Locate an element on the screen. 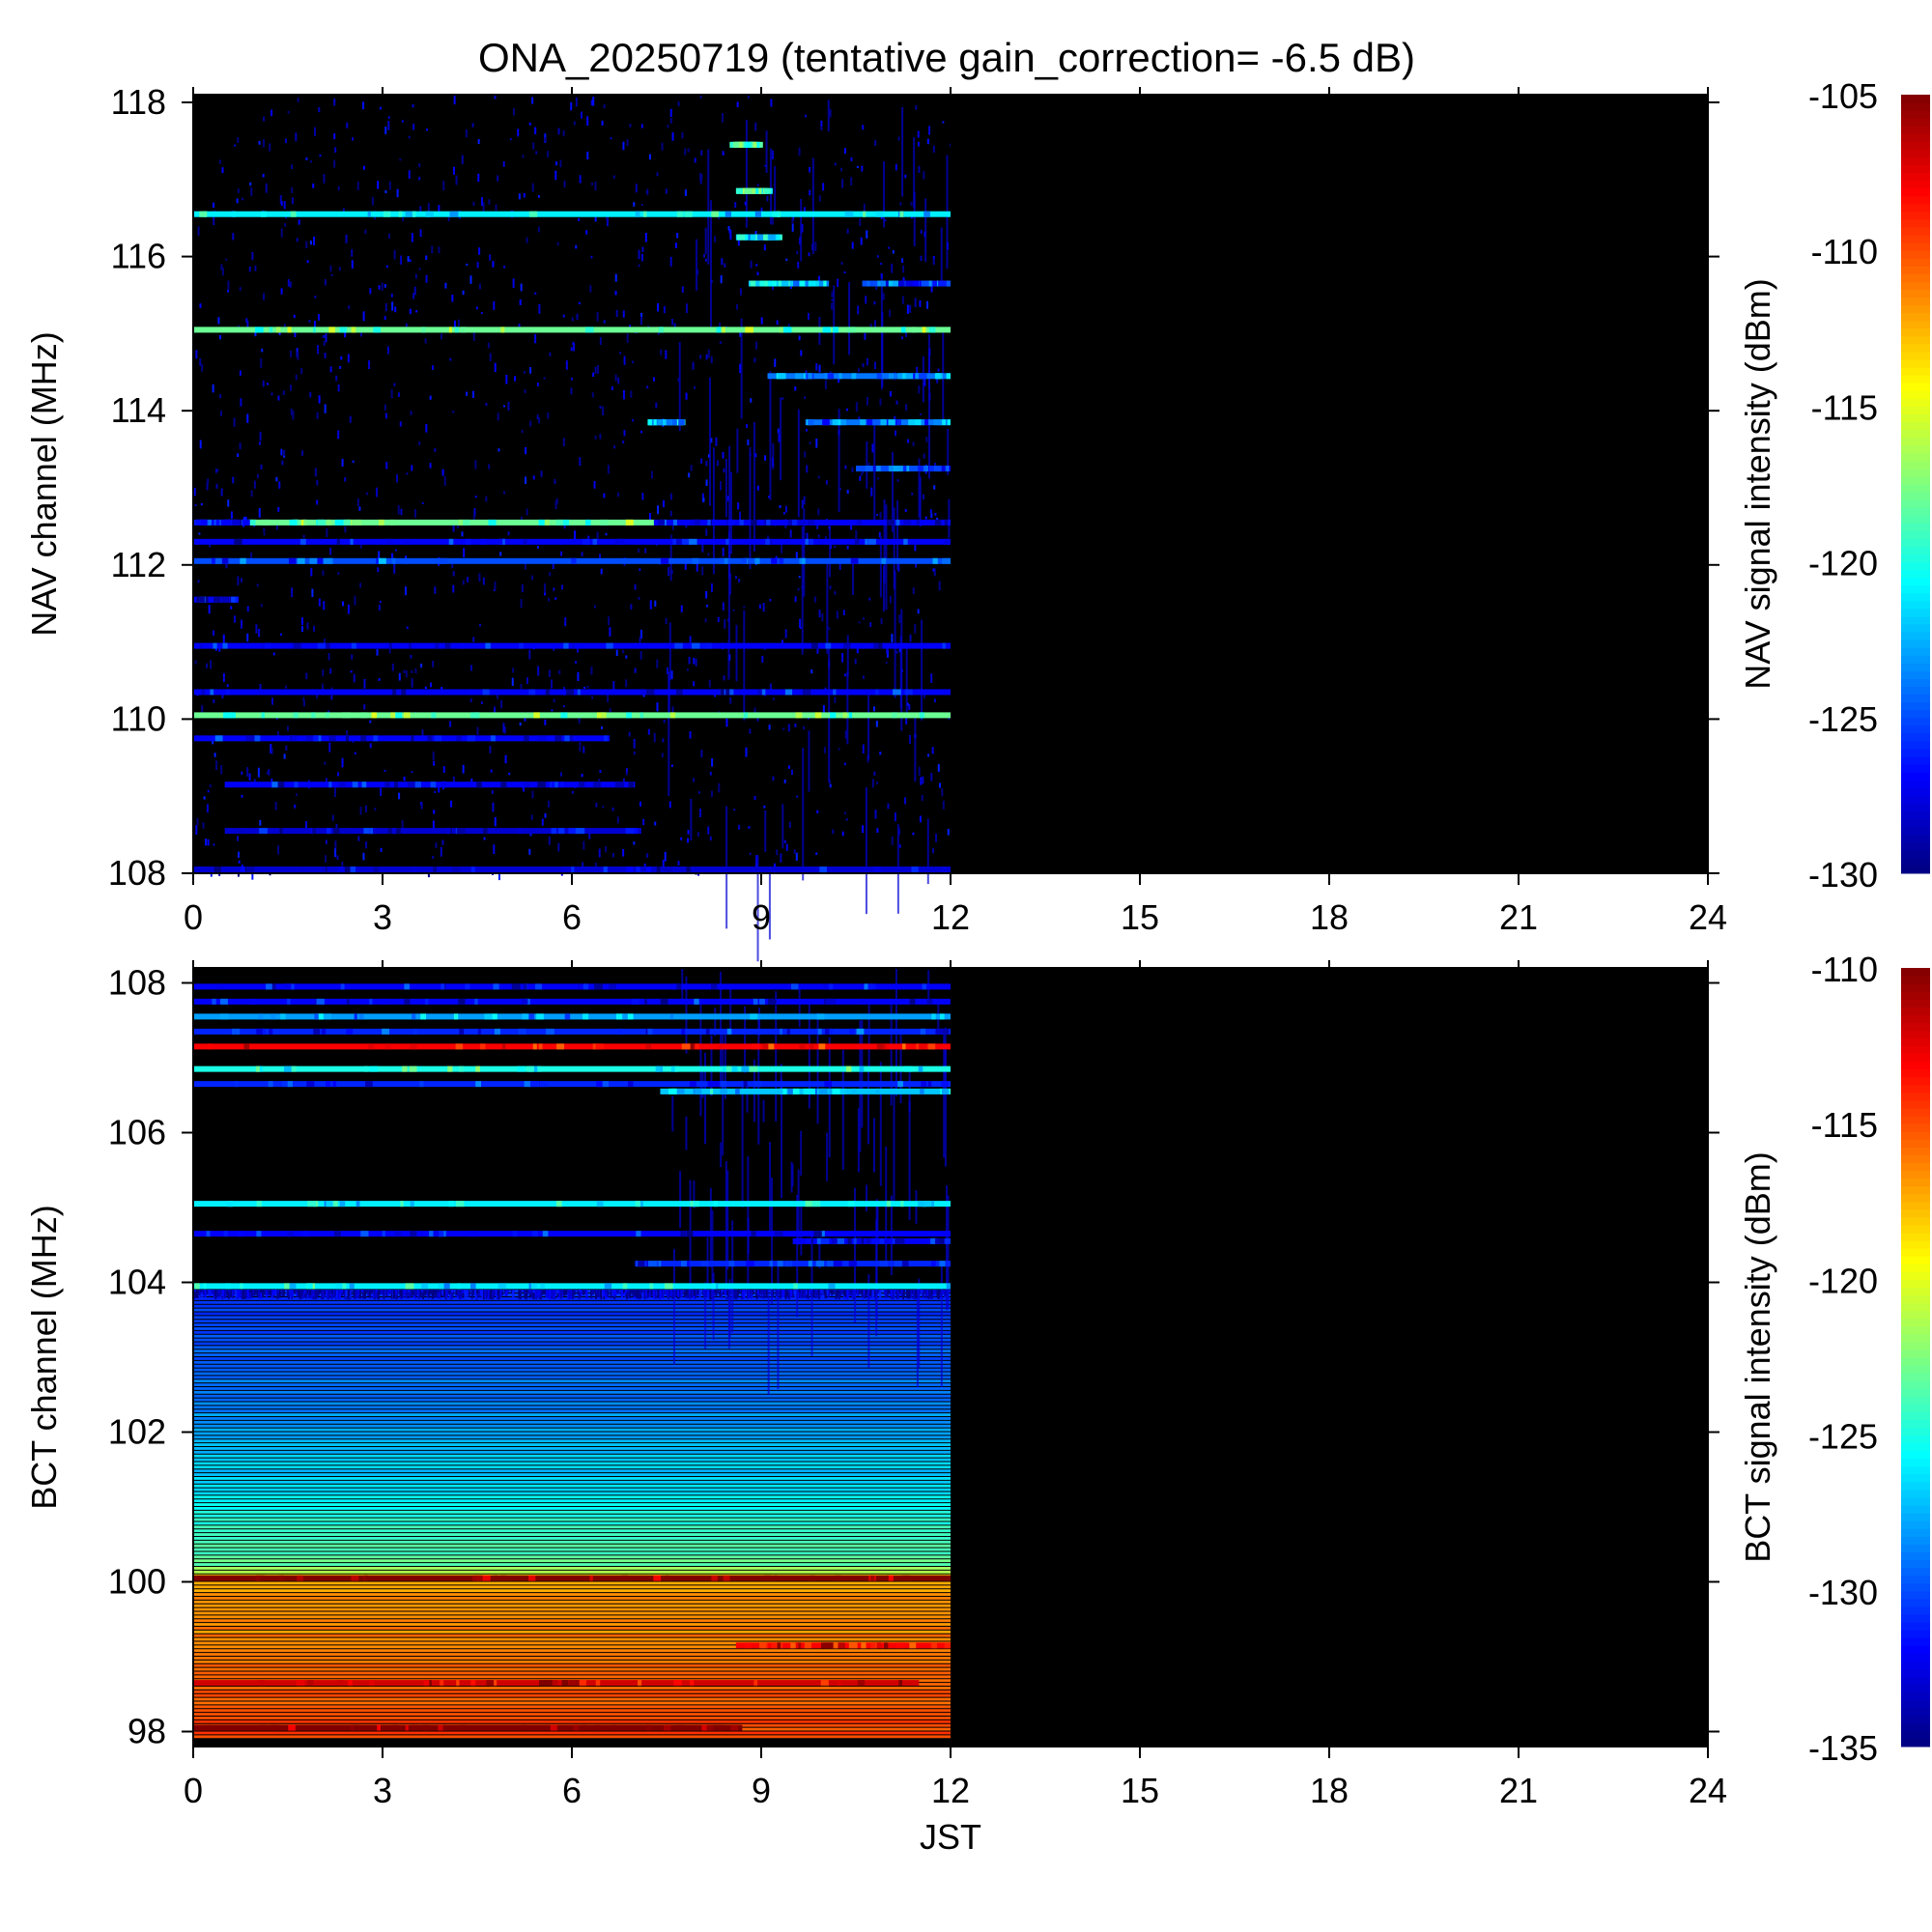 The height and width of the screenshot is (1932, 1932). y-tick-label: 108 is located at coordinates (137, 983).